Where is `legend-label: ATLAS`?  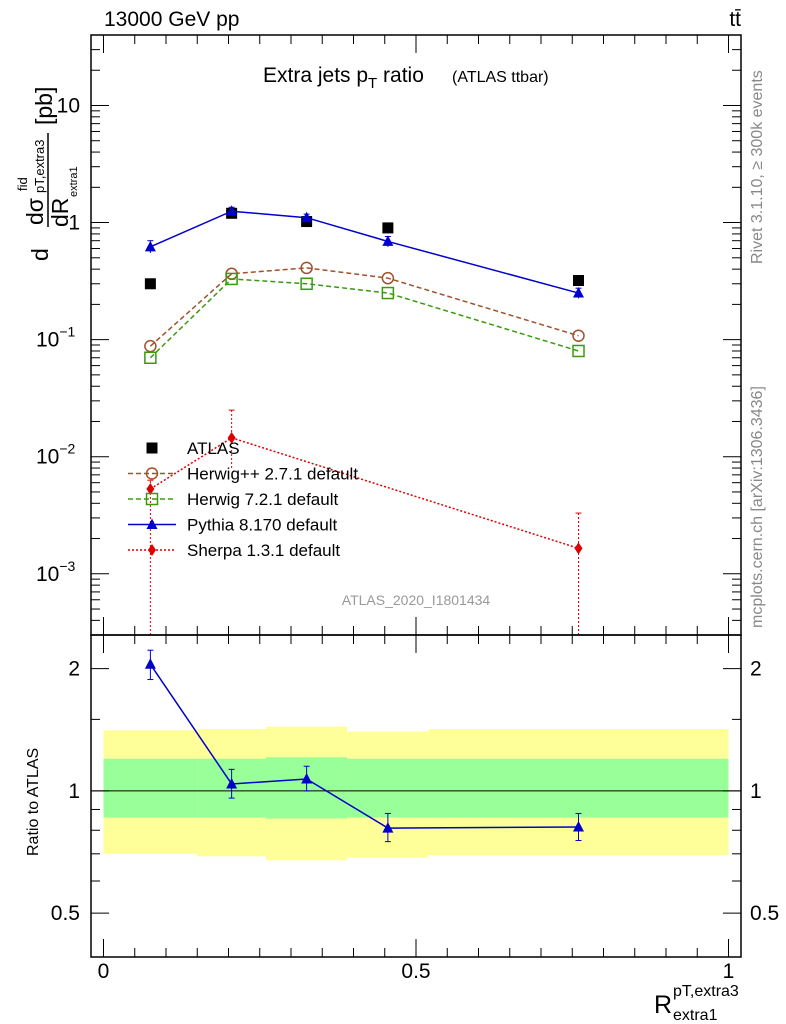 legend-label: ATLAS is located at coordinates (213, 448).